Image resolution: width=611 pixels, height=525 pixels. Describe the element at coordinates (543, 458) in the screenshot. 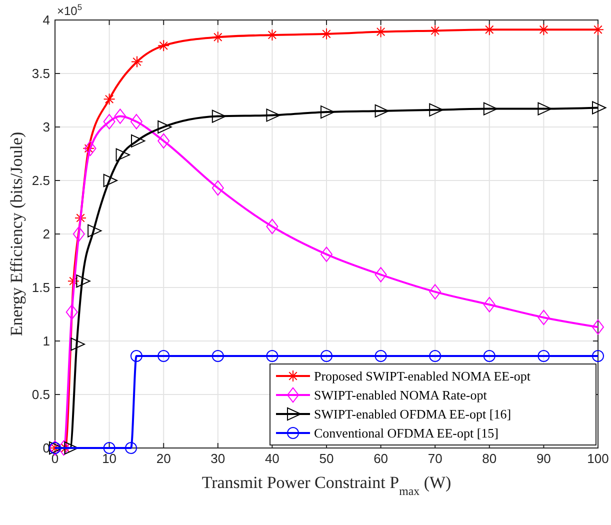

I see `x-tick-label: 90` at that location.